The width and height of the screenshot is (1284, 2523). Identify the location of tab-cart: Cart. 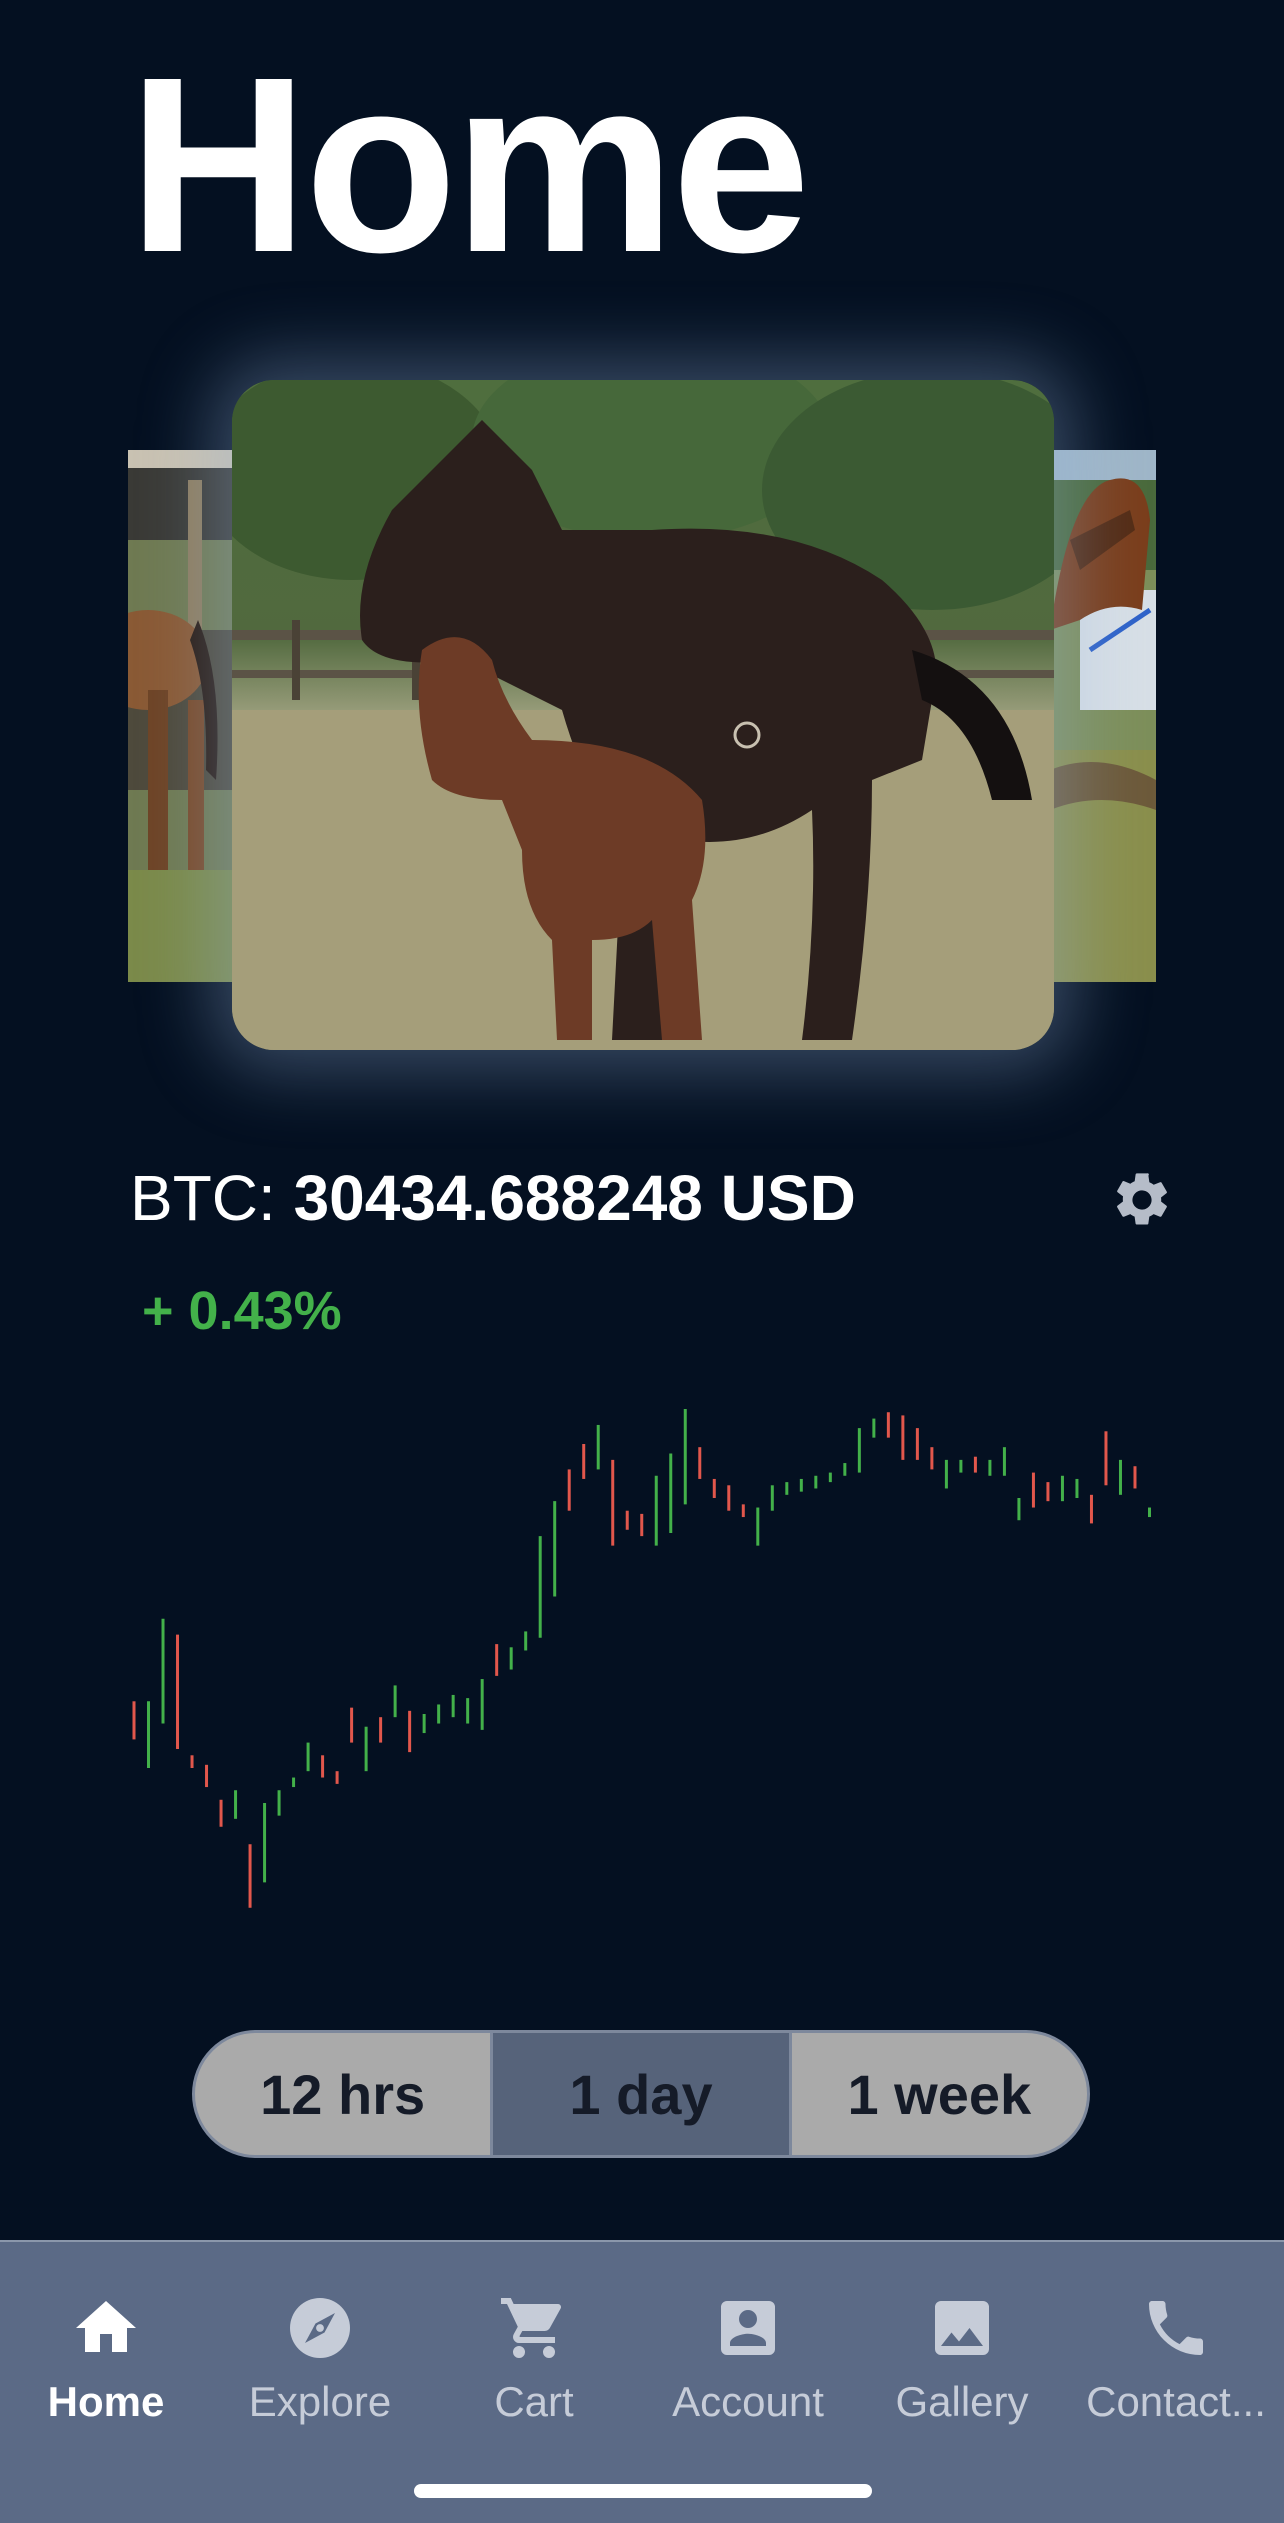
(534, 2359).